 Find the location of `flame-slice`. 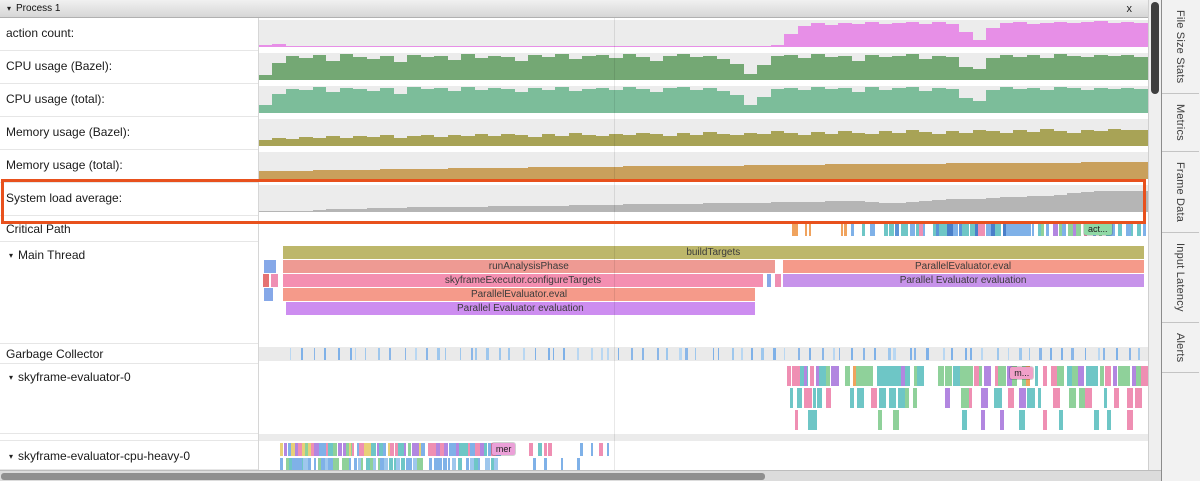

flame-slice is located at coordinates (270, 266).